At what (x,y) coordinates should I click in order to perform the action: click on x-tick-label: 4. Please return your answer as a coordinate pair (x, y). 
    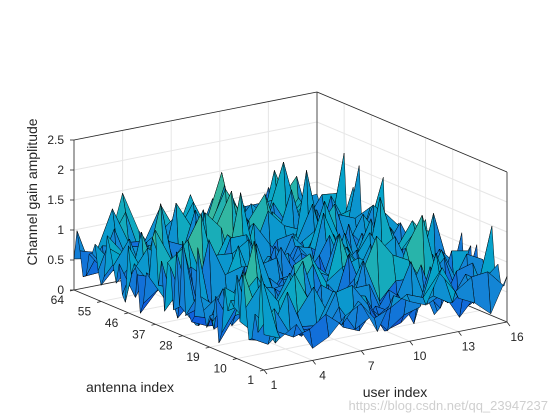
    Looking at the image, I should click on (322, 375).